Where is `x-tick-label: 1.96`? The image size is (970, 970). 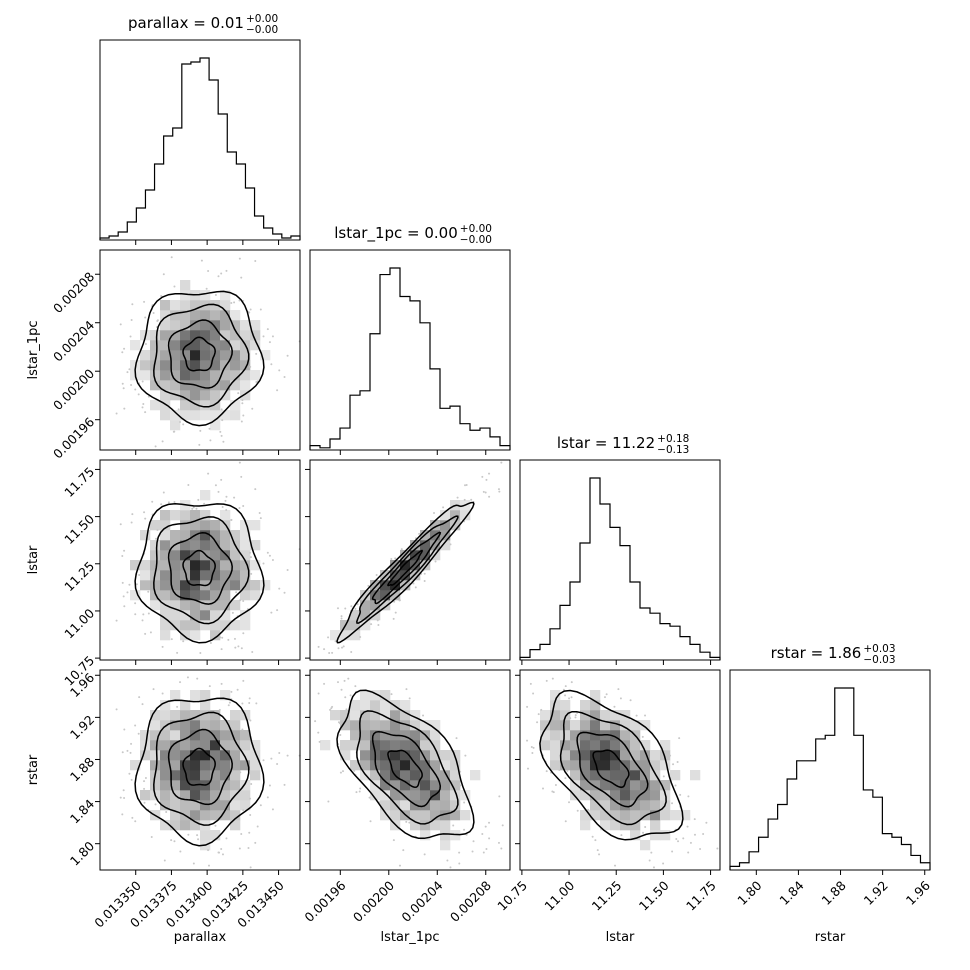 x-tick-label: 1.96 is located at coordinates (918, 893).